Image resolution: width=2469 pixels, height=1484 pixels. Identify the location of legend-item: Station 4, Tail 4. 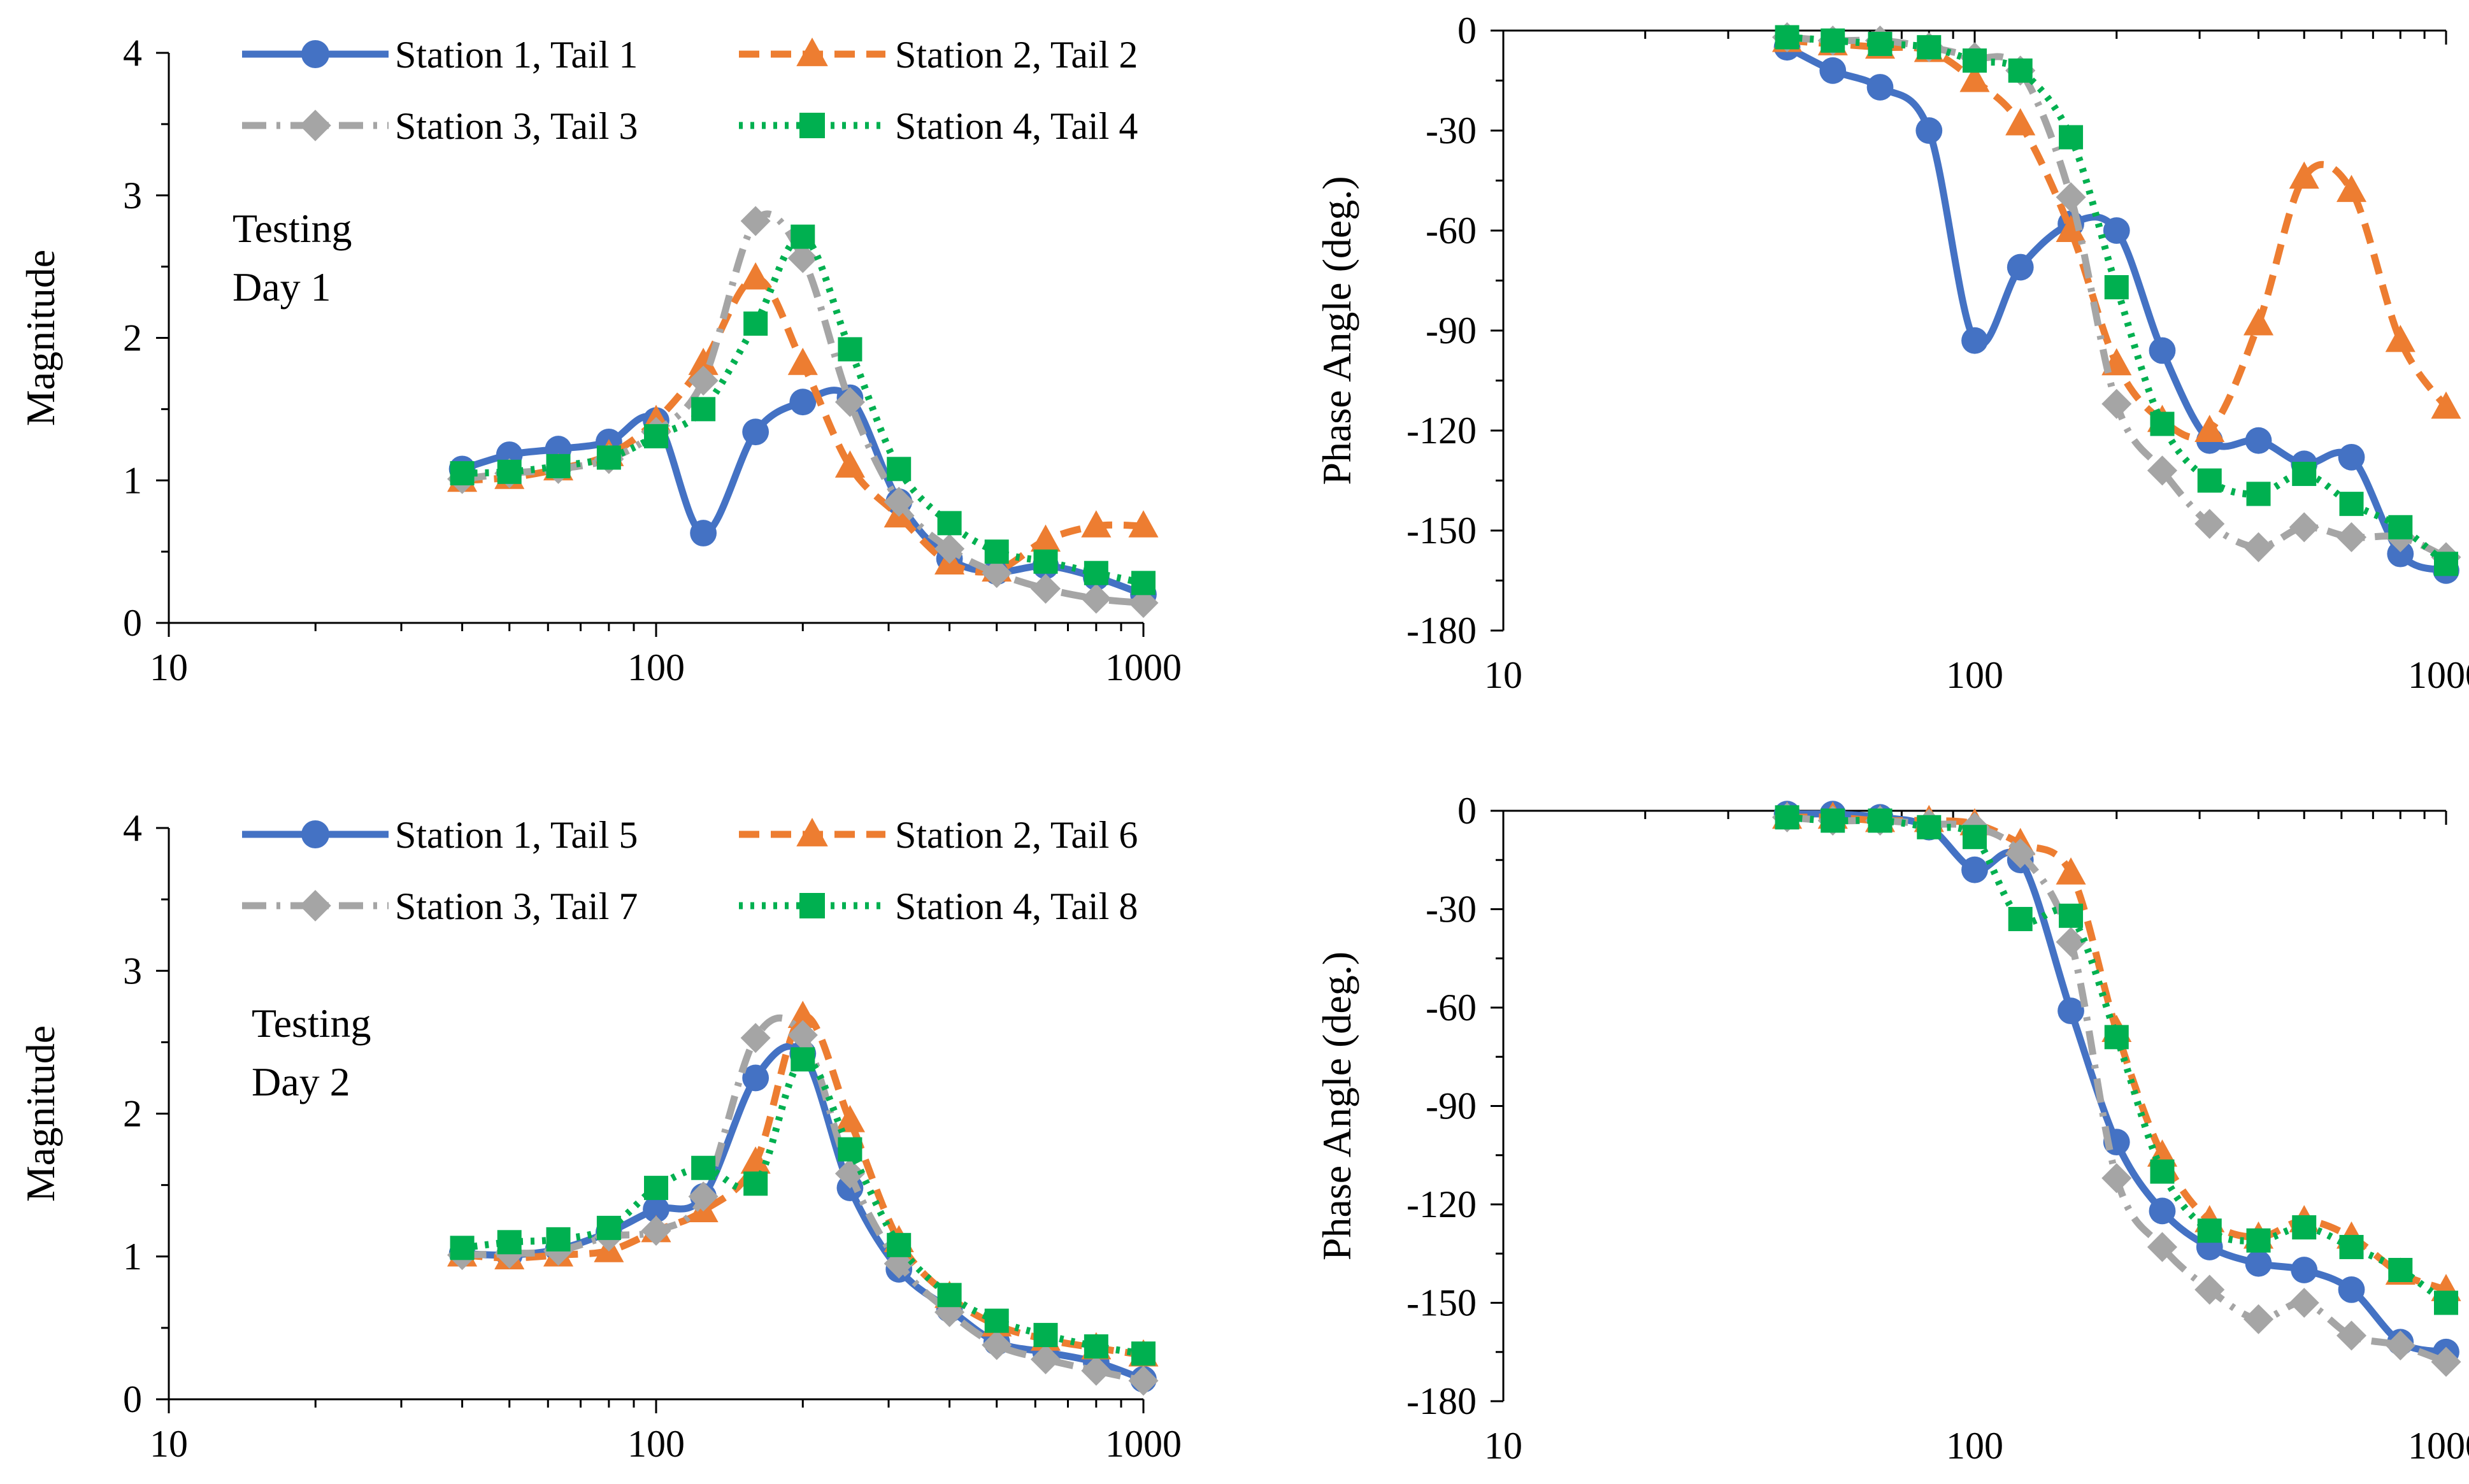
(939, 126).